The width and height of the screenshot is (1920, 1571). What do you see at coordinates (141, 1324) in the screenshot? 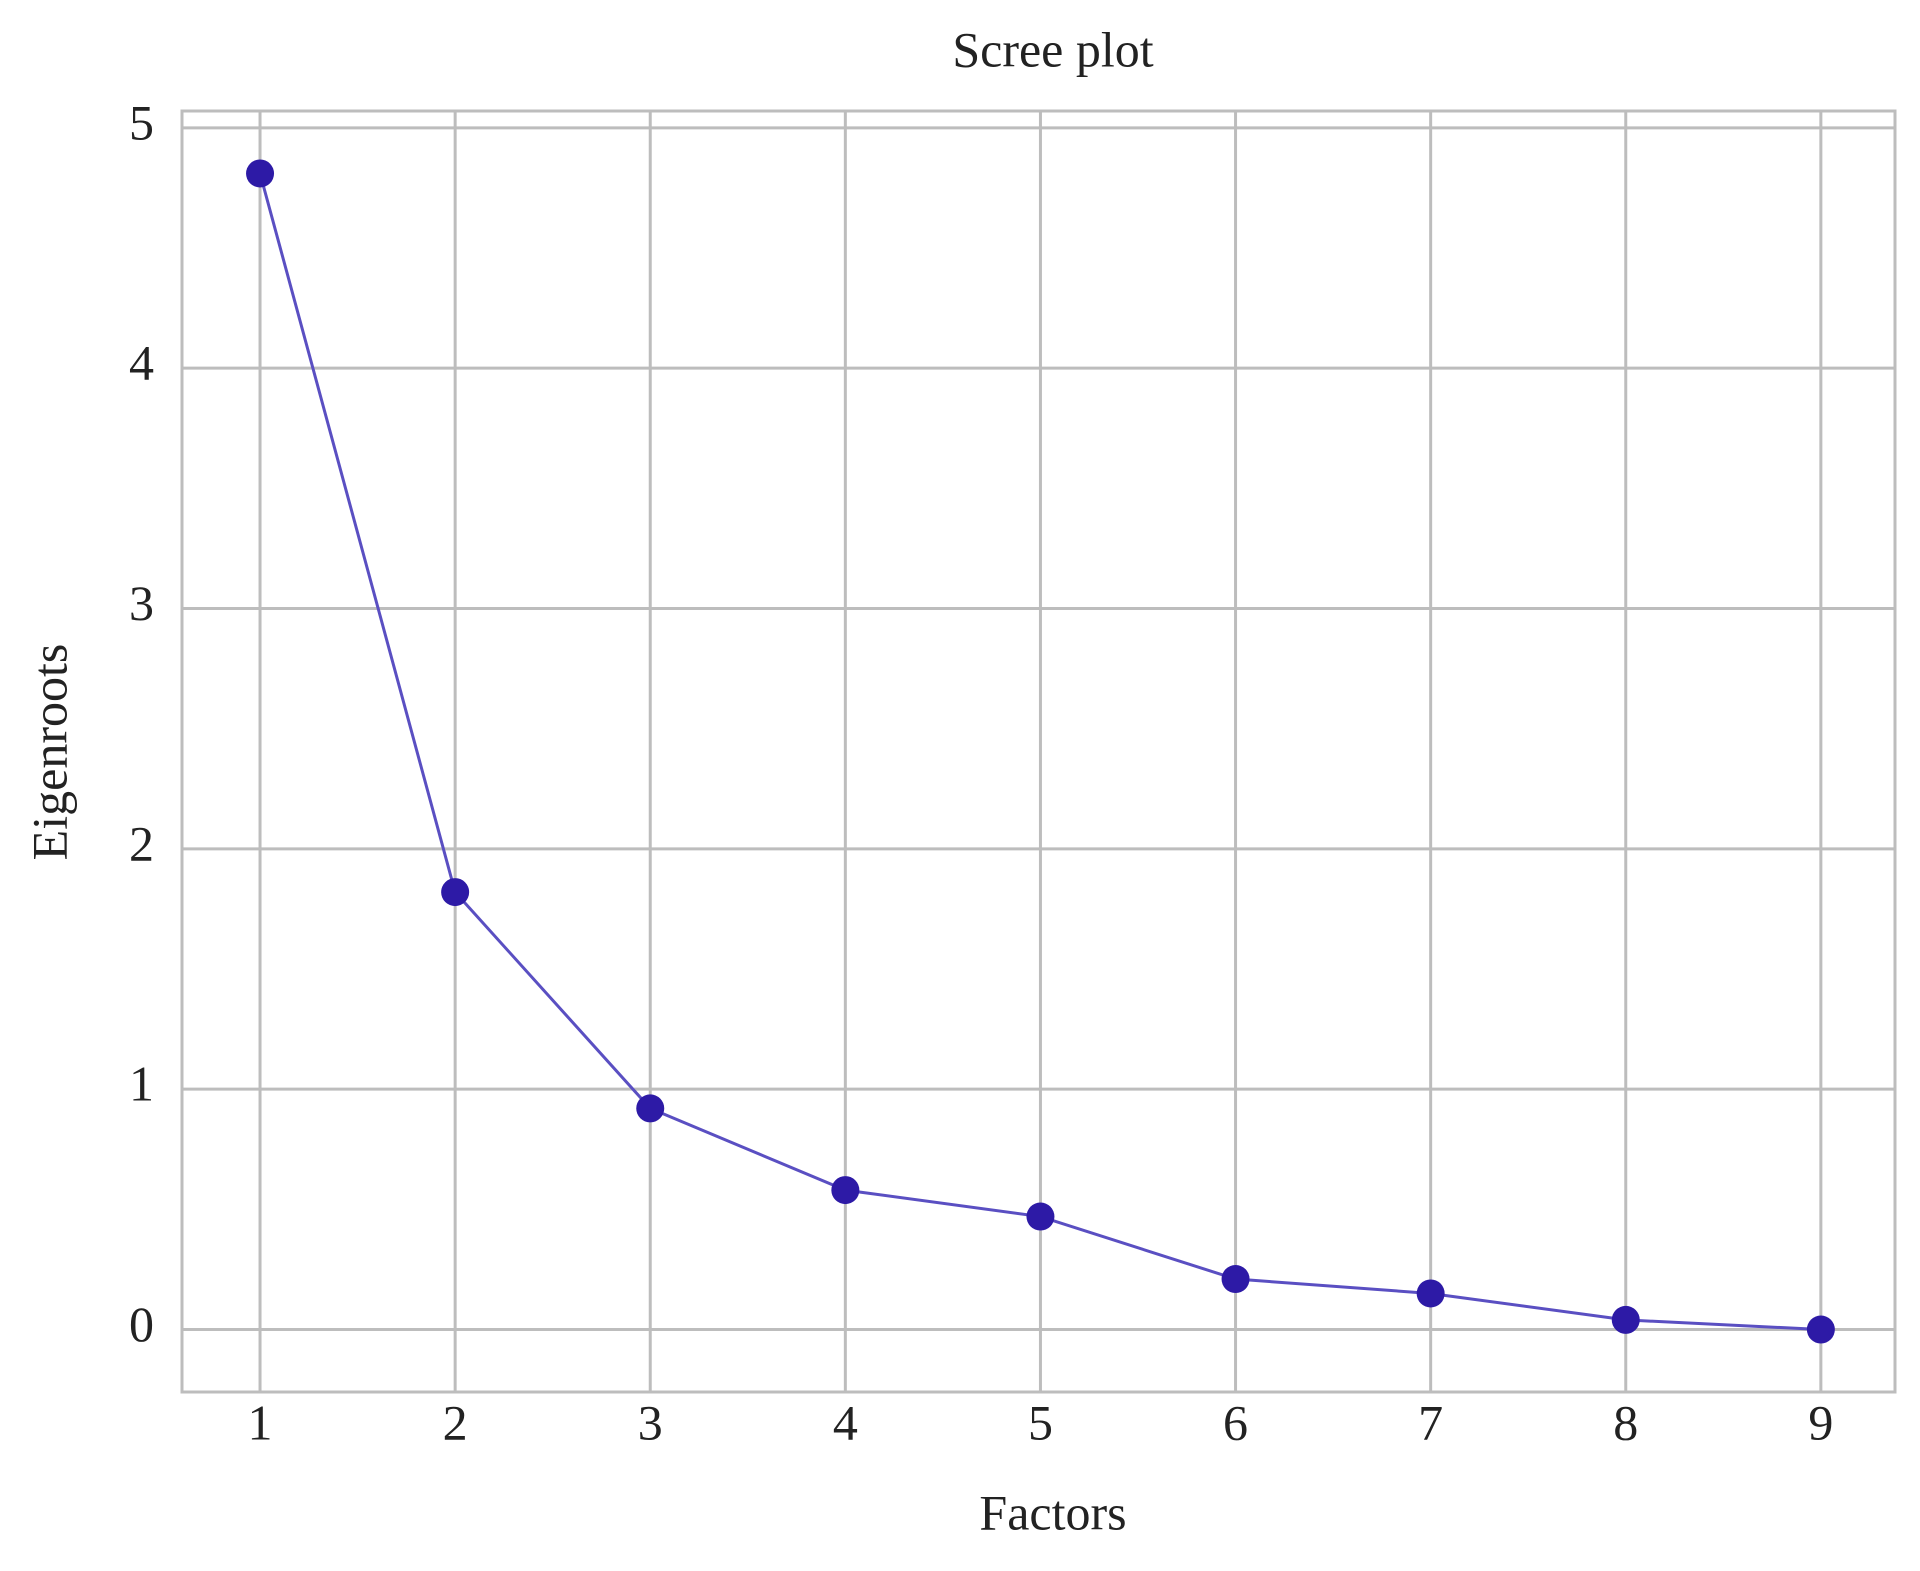
I see `y-tick-label: 0` at bounding box center [141, 1324].